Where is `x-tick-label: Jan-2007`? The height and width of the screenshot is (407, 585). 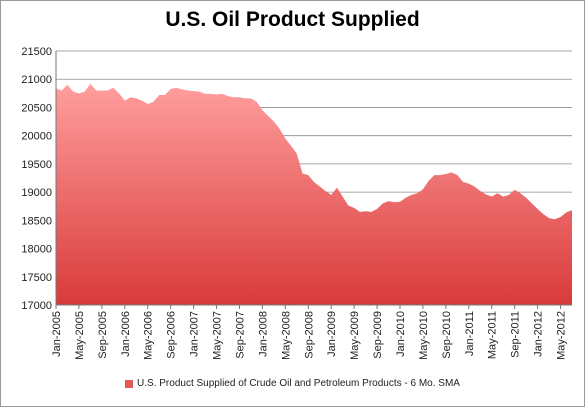 x-tick-label: Jan-2007 is located at coordinates (195, 334).